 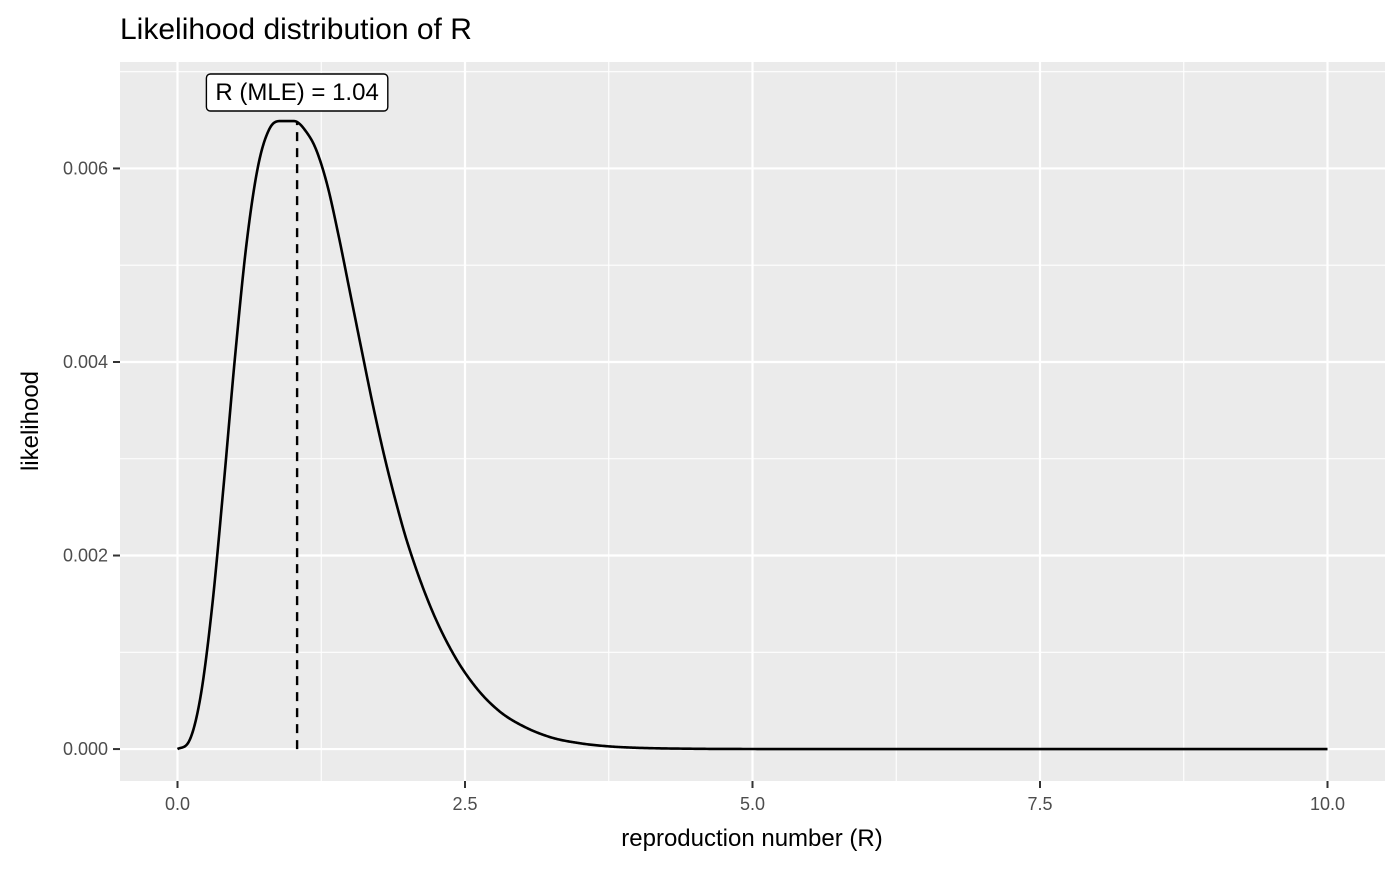 I want to click on mle-label-text: R (MLE) = 1.04, so click(x=296, y=92).